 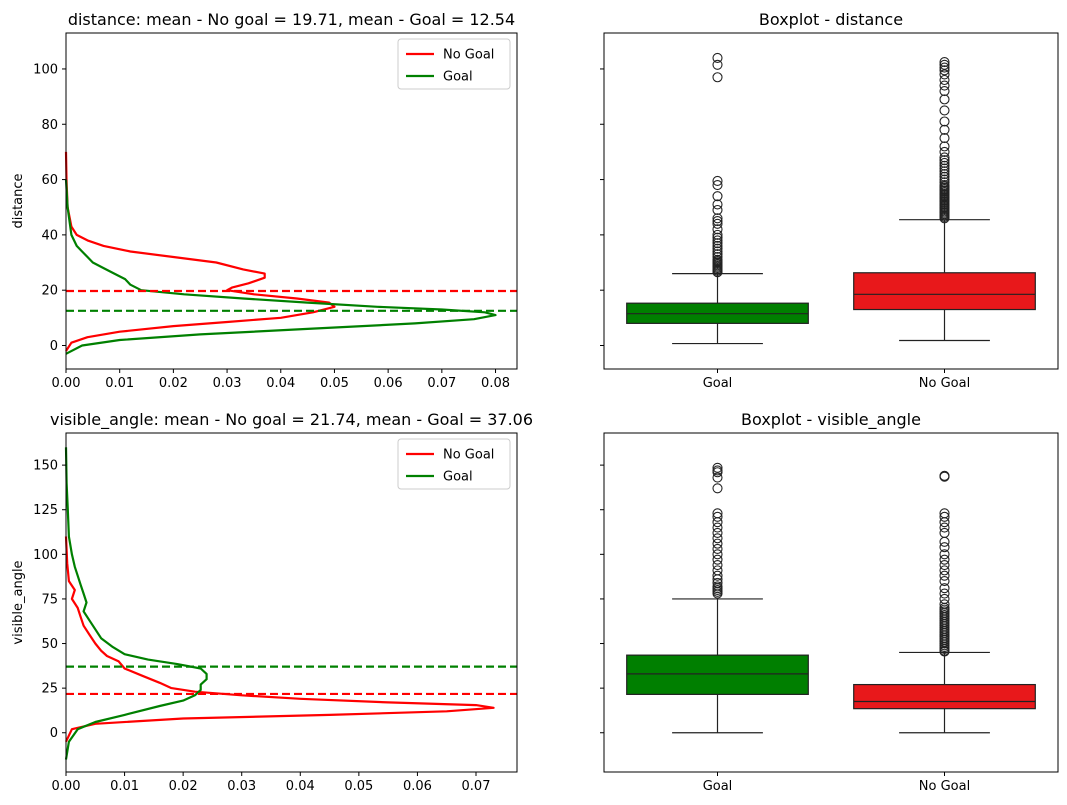 What do you see at coordinates (49, 125) in the screenshot?
I see `y-tick-label: 80` at bounding box center [49, 125].